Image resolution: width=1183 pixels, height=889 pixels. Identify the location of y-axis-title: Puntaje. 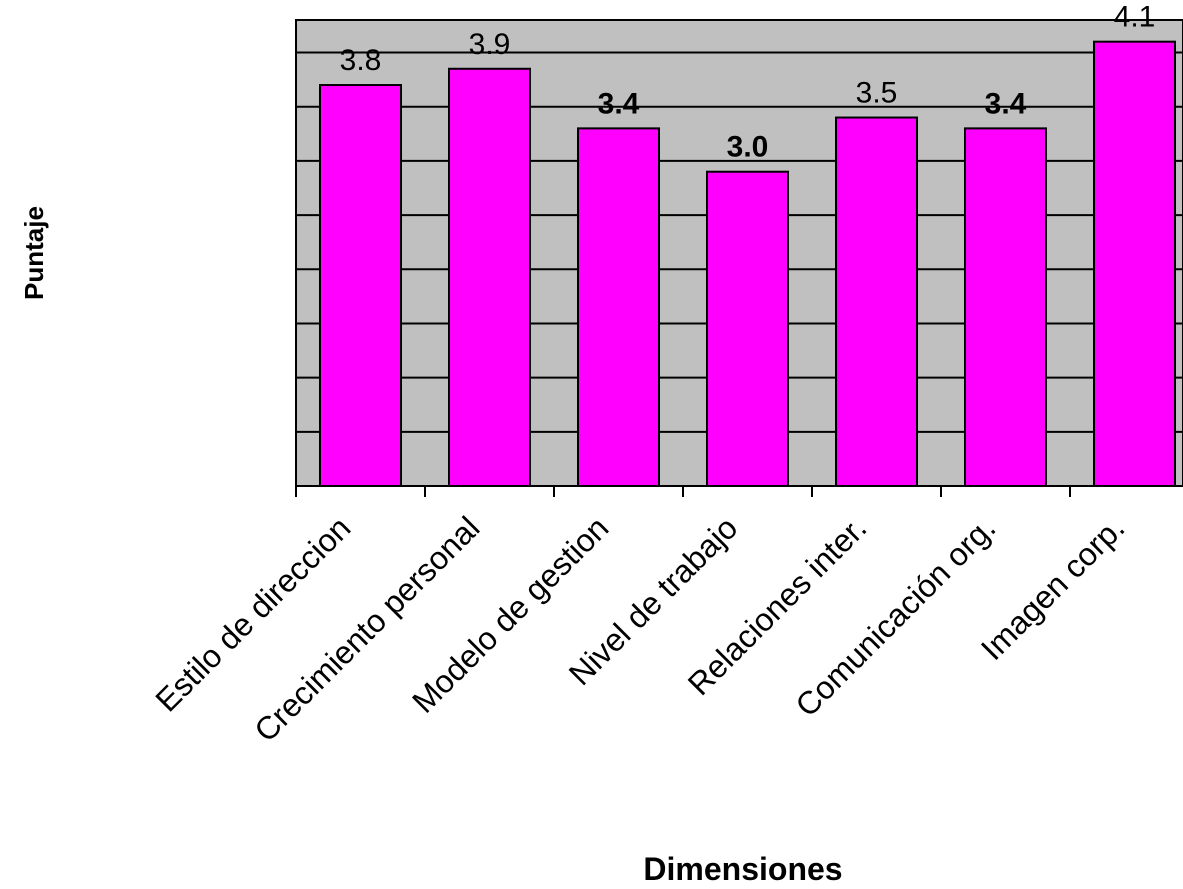
(34, 253).